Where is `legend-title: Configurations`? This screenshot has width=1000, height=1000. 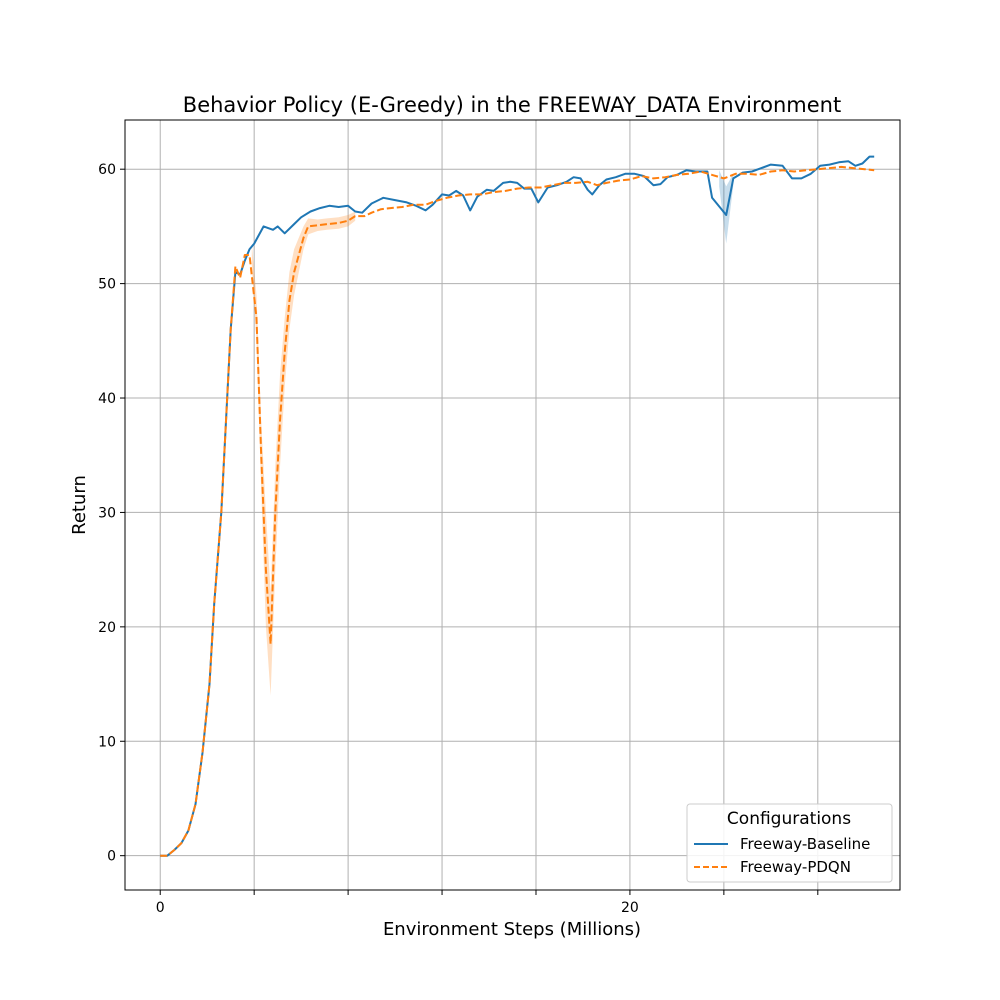 legend-title: Configurations is located at coordinates (789, 819).